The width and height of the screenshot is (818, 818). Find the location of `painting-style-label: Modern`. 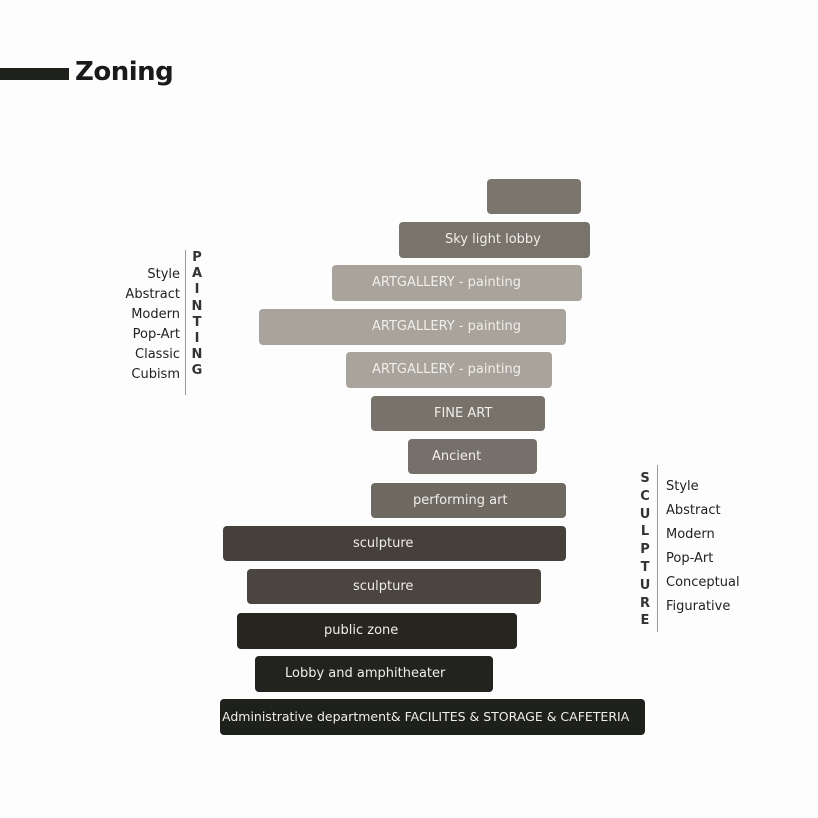

painting-style-label: Modern is located at coordinates (155, 314).